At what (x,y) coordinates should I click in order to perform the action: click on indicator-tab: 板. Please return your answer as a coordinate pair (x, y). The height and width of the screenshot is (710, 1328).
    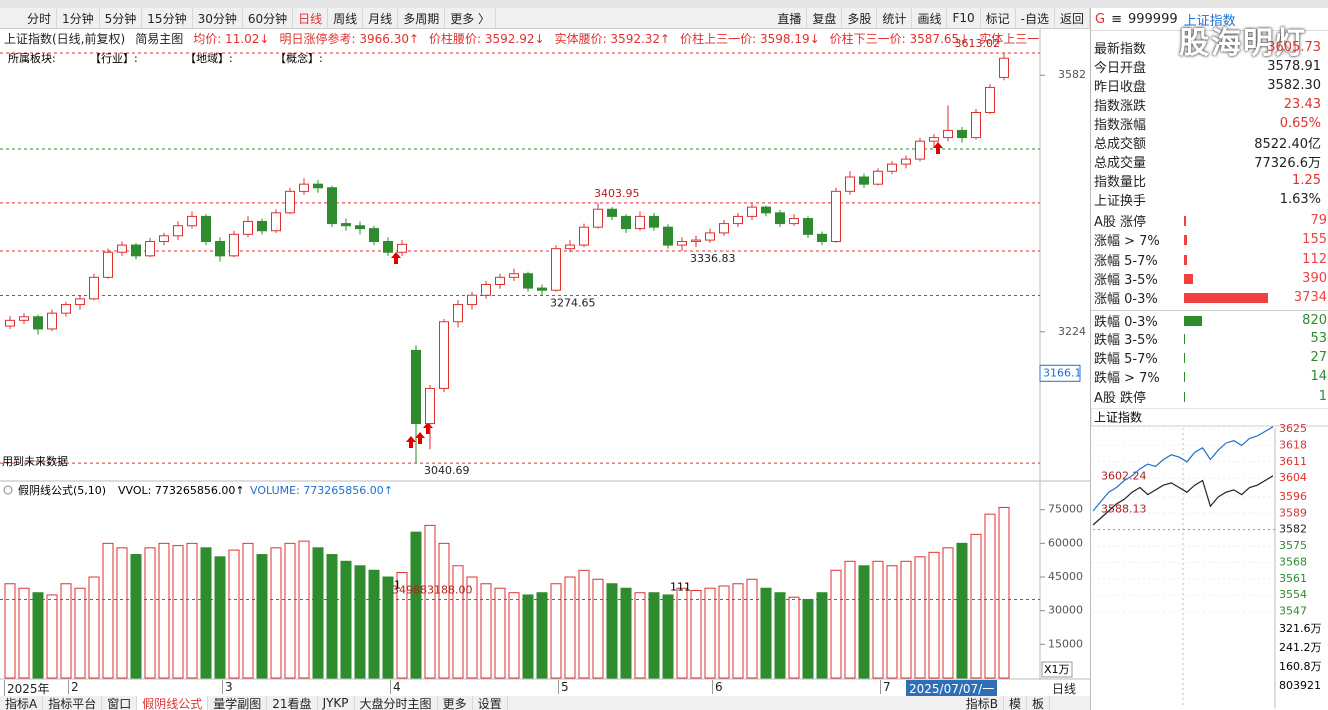
    Looking at the image, I should click on (1038, 703).